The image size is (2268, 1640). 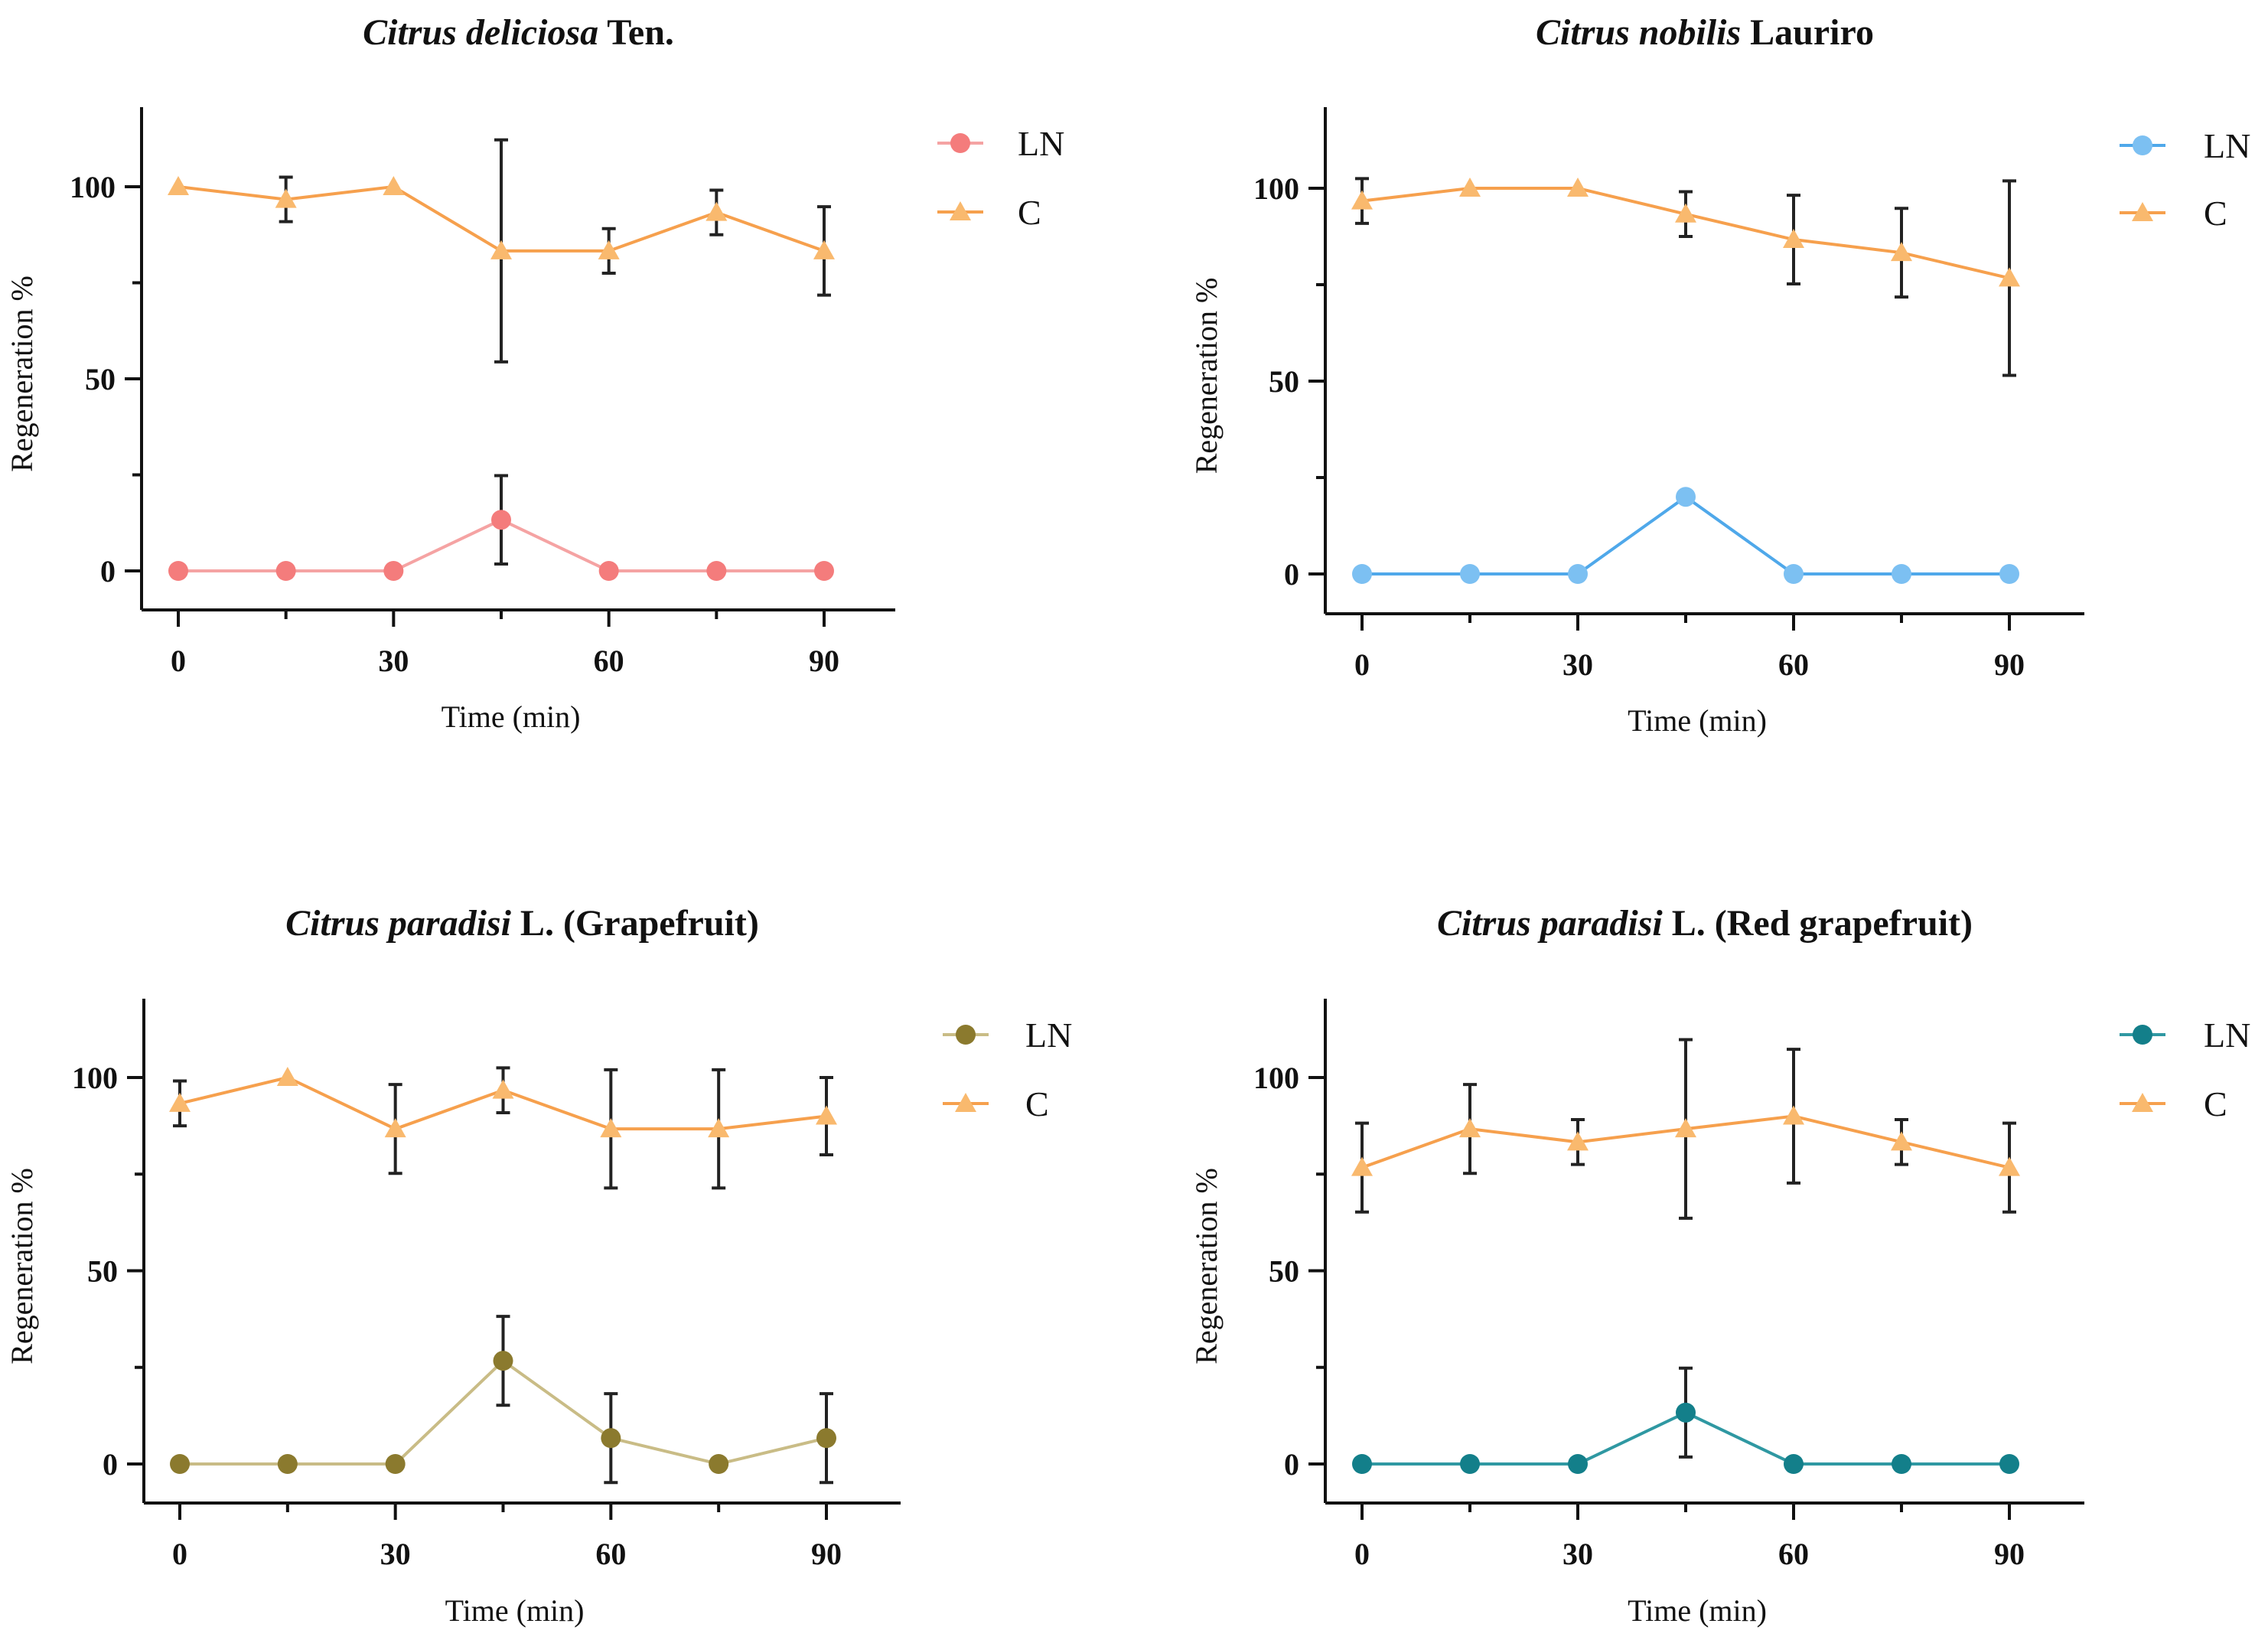 I want to click on chart-title-species: Citrus deliciosa, so click(x=481, y=32).